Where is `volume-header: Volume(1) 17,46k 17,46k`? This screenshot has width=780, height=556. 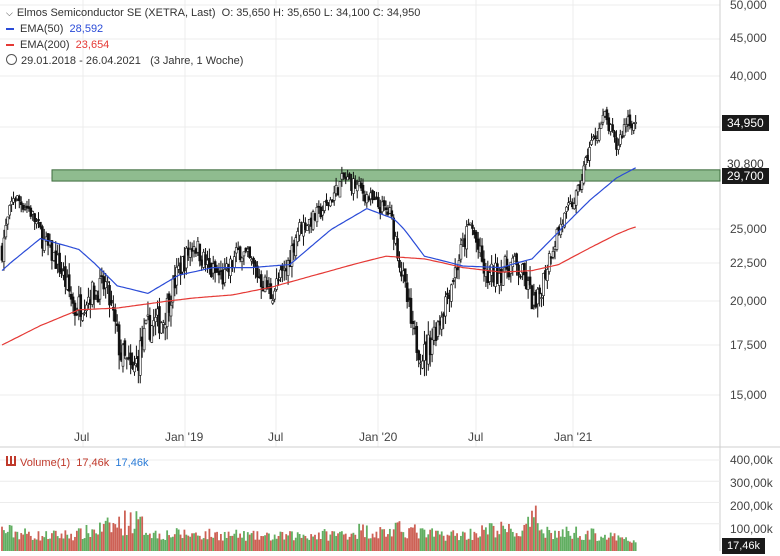 volume-header: Volume(1) 17,46k 17,46k is located at coordinates (77, 463).